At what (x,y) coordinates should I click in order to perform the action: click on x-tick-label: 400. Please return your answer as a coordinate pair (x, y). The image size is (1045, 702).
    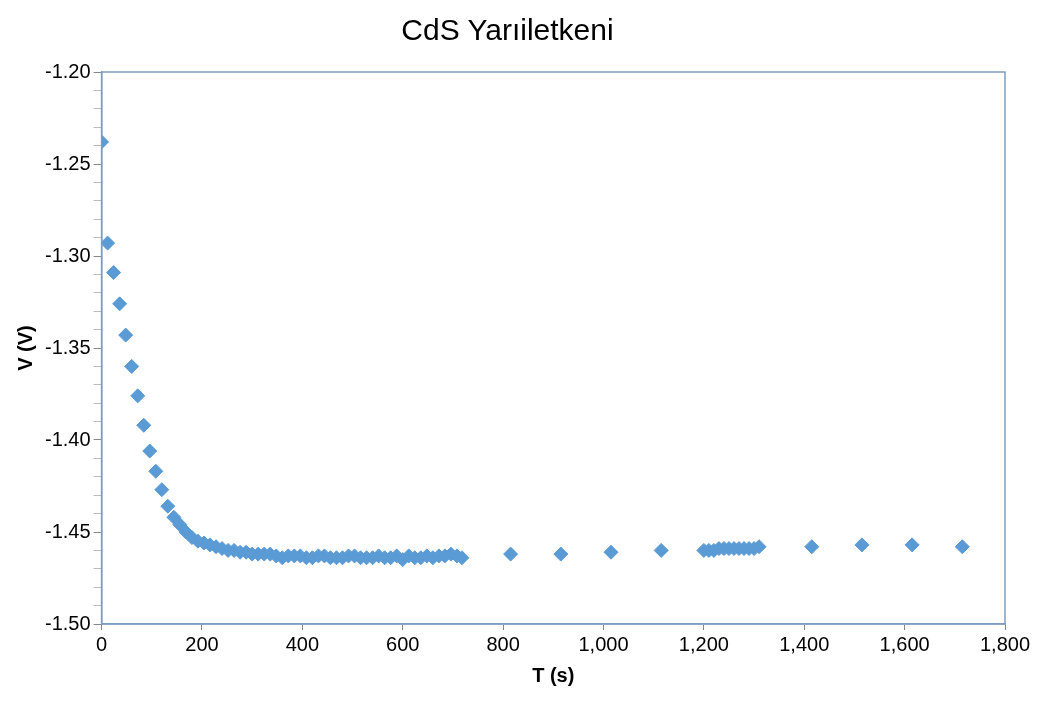
    Looking at the image, I should click on (302, 643).